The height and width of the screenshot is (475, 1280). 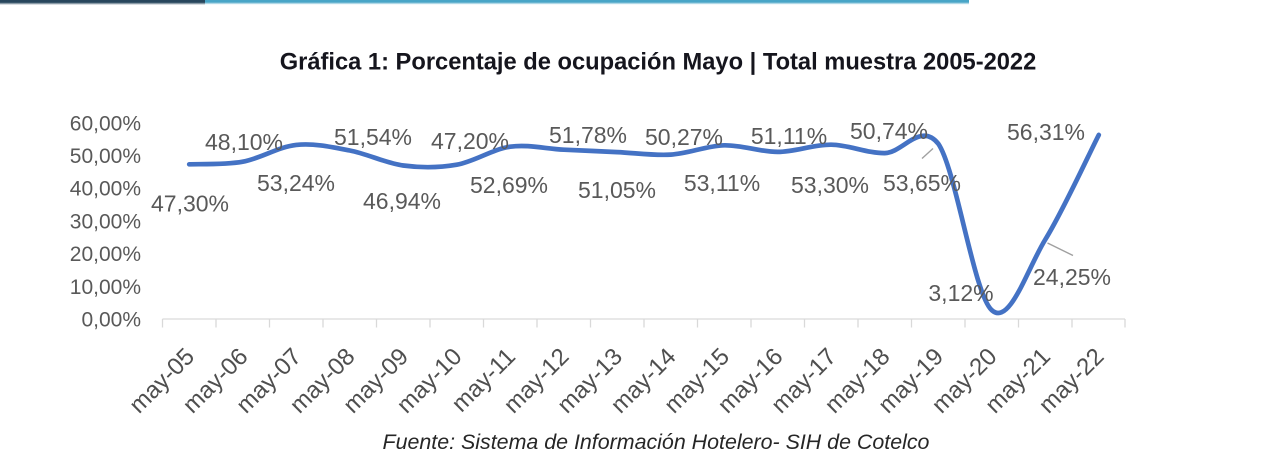 What do you see at coordinates (588, 135) in the screenshot?
I see `svg-text: 51,78%` at bounding box center [588, 135].